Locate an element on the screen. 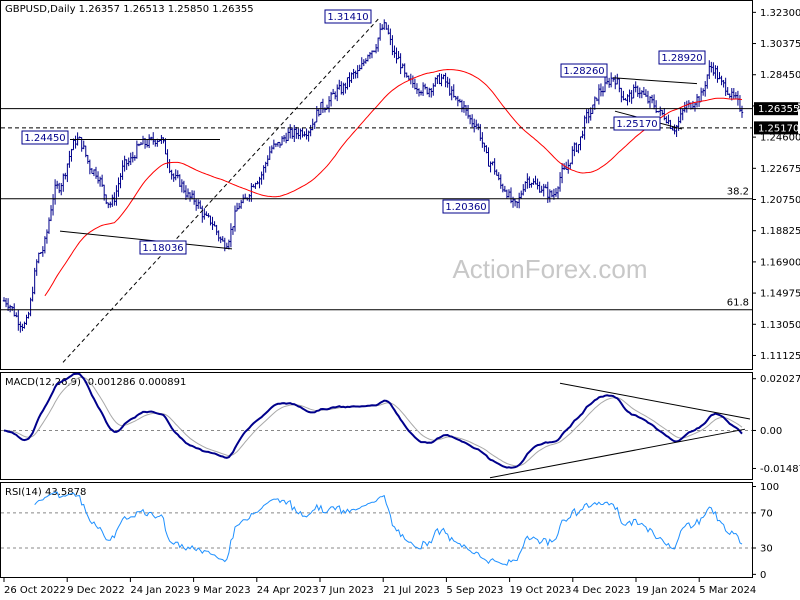  swing-label-text: 1.28920 is located at coordinates (681, 58).